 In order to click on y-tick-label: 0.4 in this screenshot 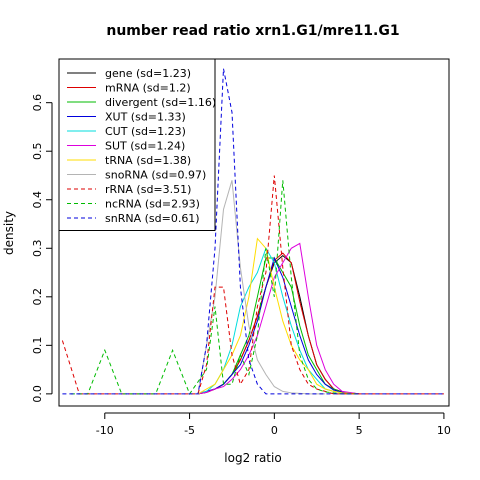, I will do `click(37, 200)`.